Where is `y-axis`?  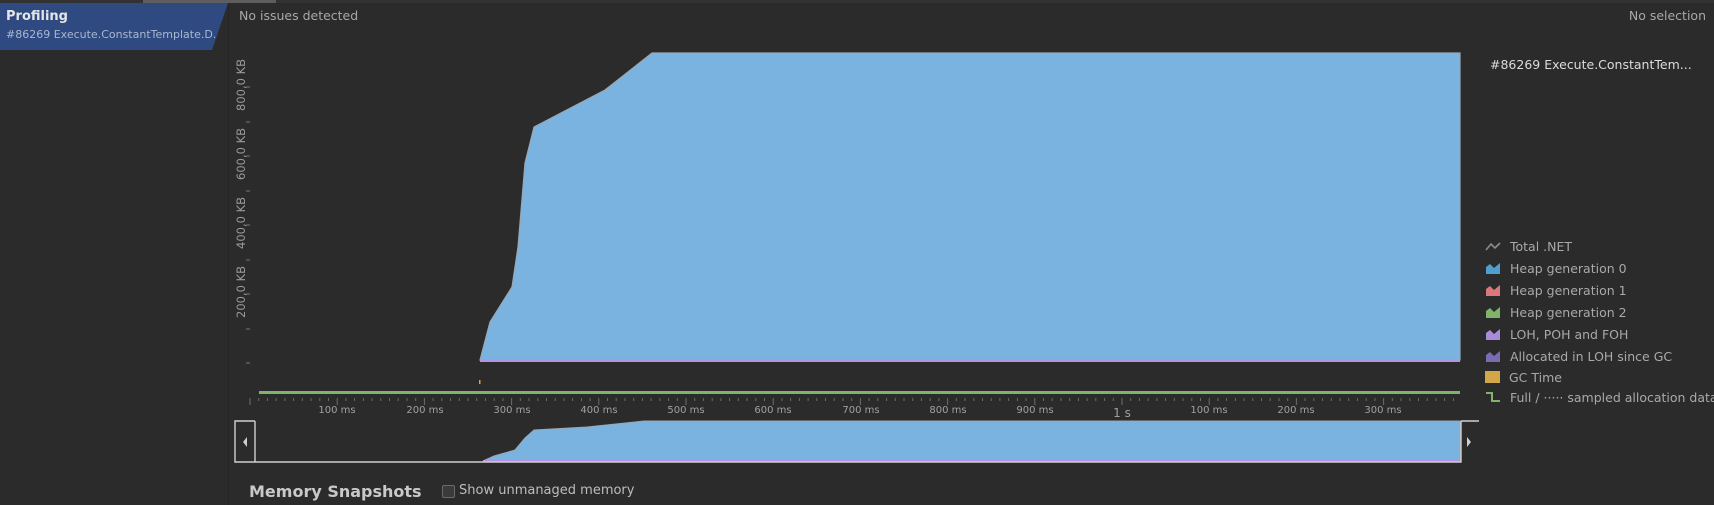
y-axis is located at coordinates (248, 225).